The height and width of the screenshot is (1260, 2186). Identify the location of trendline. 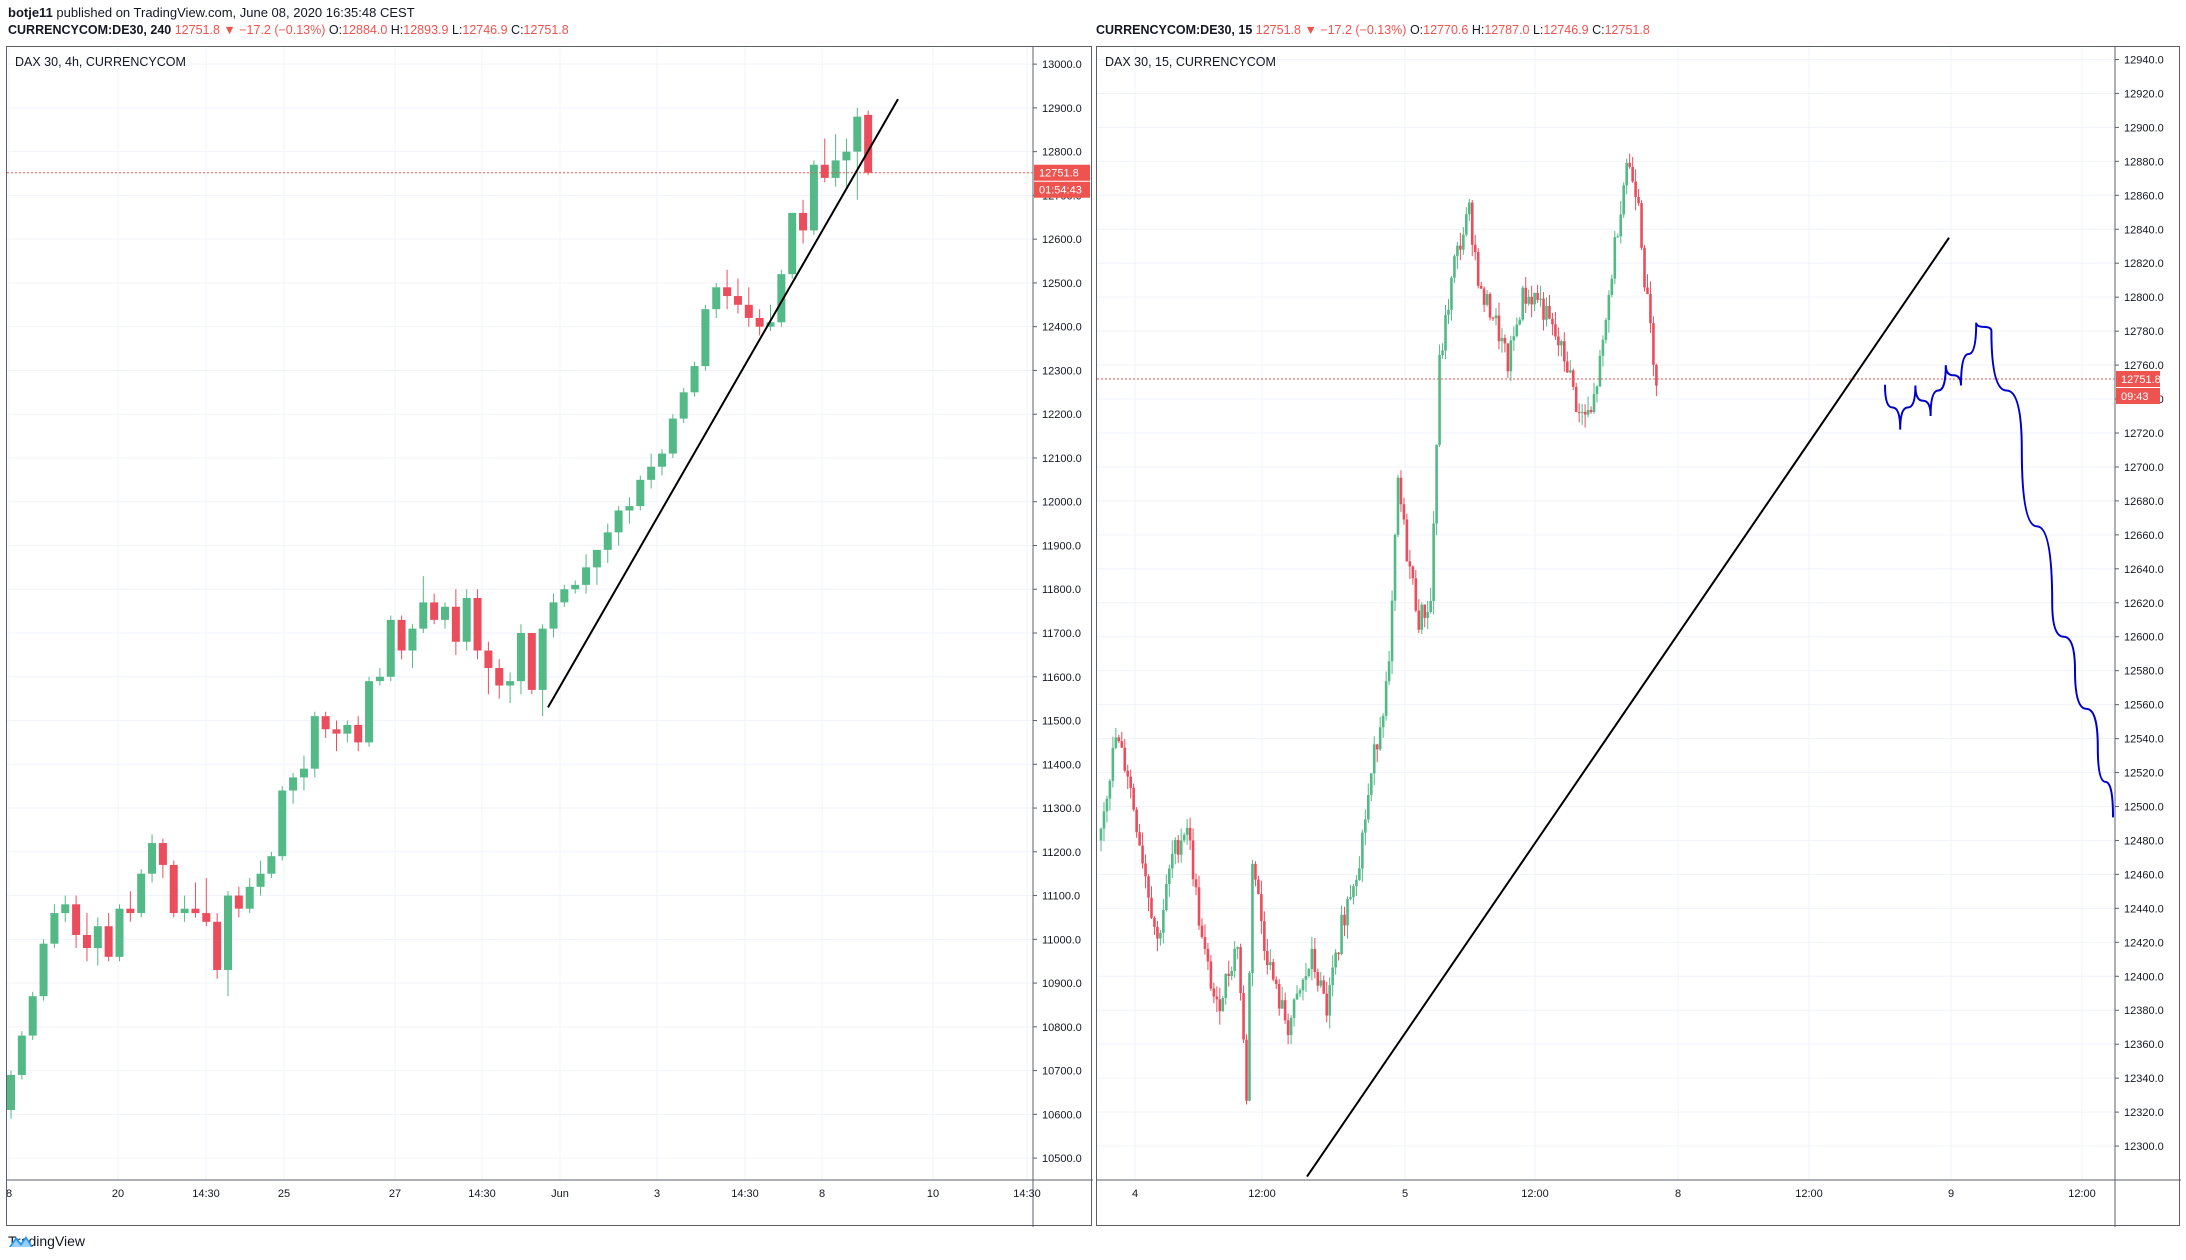
(723, 403).